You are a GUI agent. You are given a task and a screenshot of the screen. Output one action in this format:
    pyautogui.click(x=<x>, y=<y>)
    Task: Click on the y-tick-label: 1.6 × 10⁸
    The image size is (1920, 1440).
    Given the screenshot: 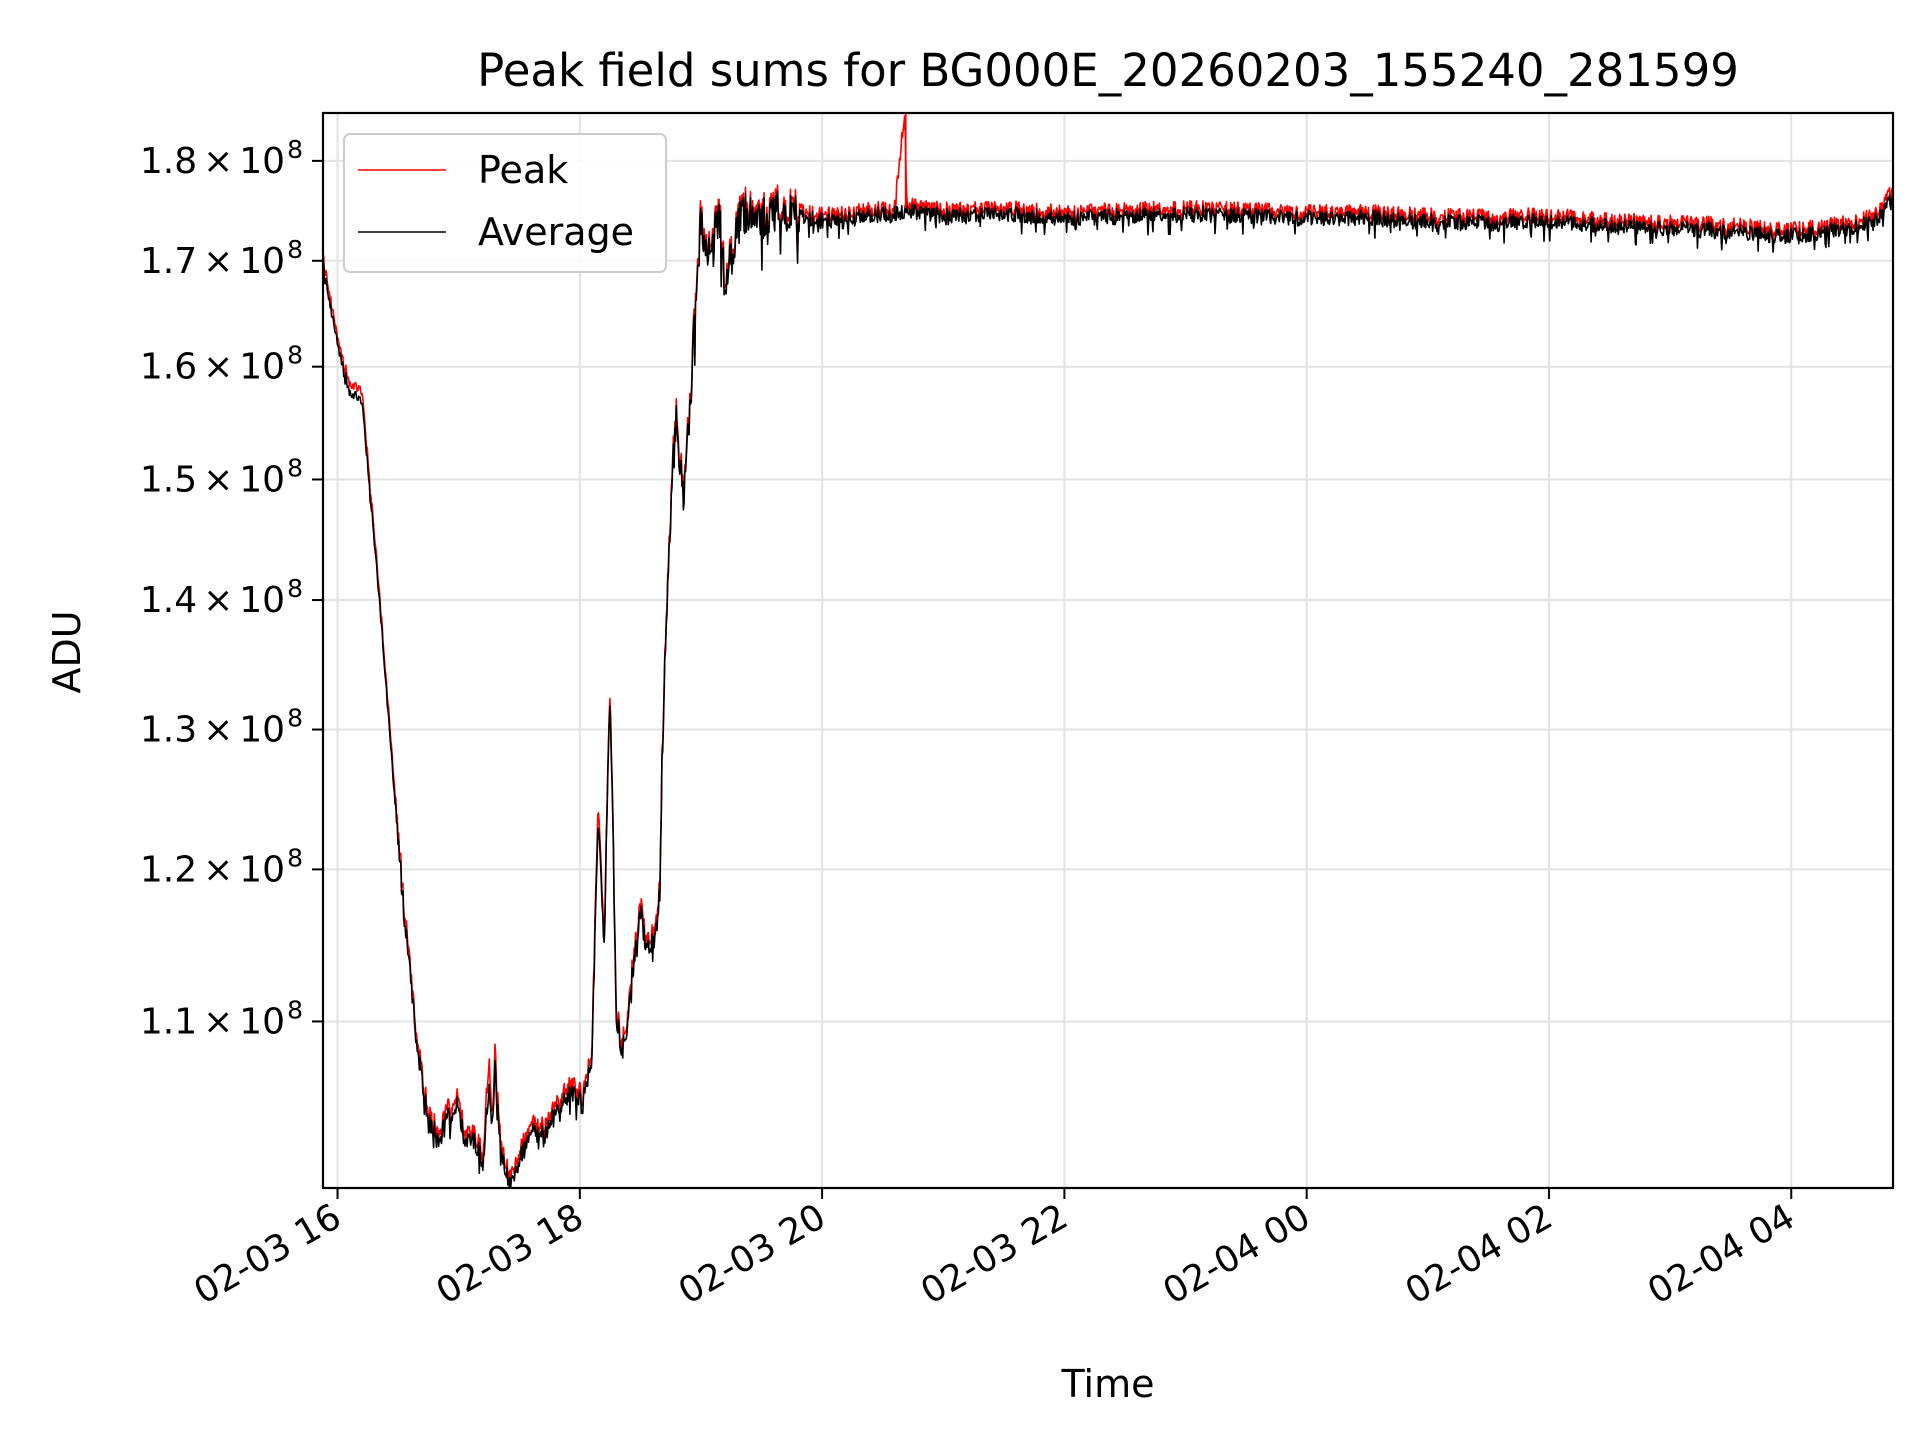 What is the action you would take?
    pyautogui.click(x=221, y=364)
    